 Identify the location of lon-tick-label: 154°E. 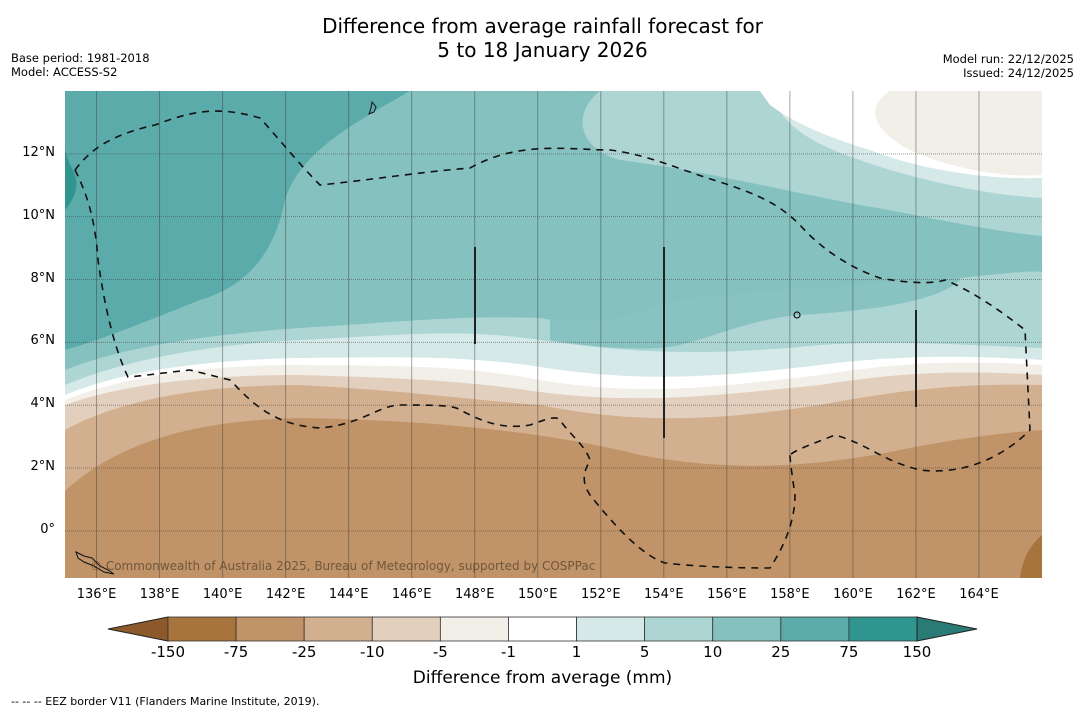
(664, 594).